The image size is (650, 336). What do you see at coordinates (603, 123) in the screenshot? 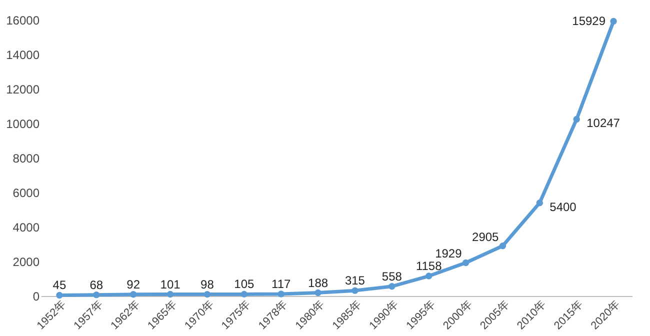
I see `data-label: 10247` at bounding box center [603, 123].